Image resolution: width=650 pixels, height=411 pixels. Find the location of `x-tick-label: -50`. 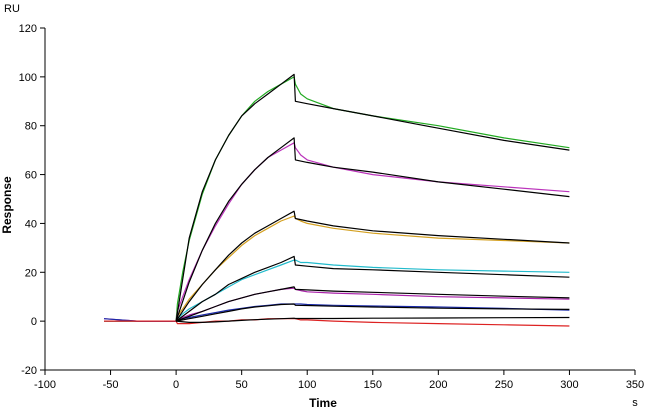

x-tick-label: -50 is located at coordinates (111, 385).